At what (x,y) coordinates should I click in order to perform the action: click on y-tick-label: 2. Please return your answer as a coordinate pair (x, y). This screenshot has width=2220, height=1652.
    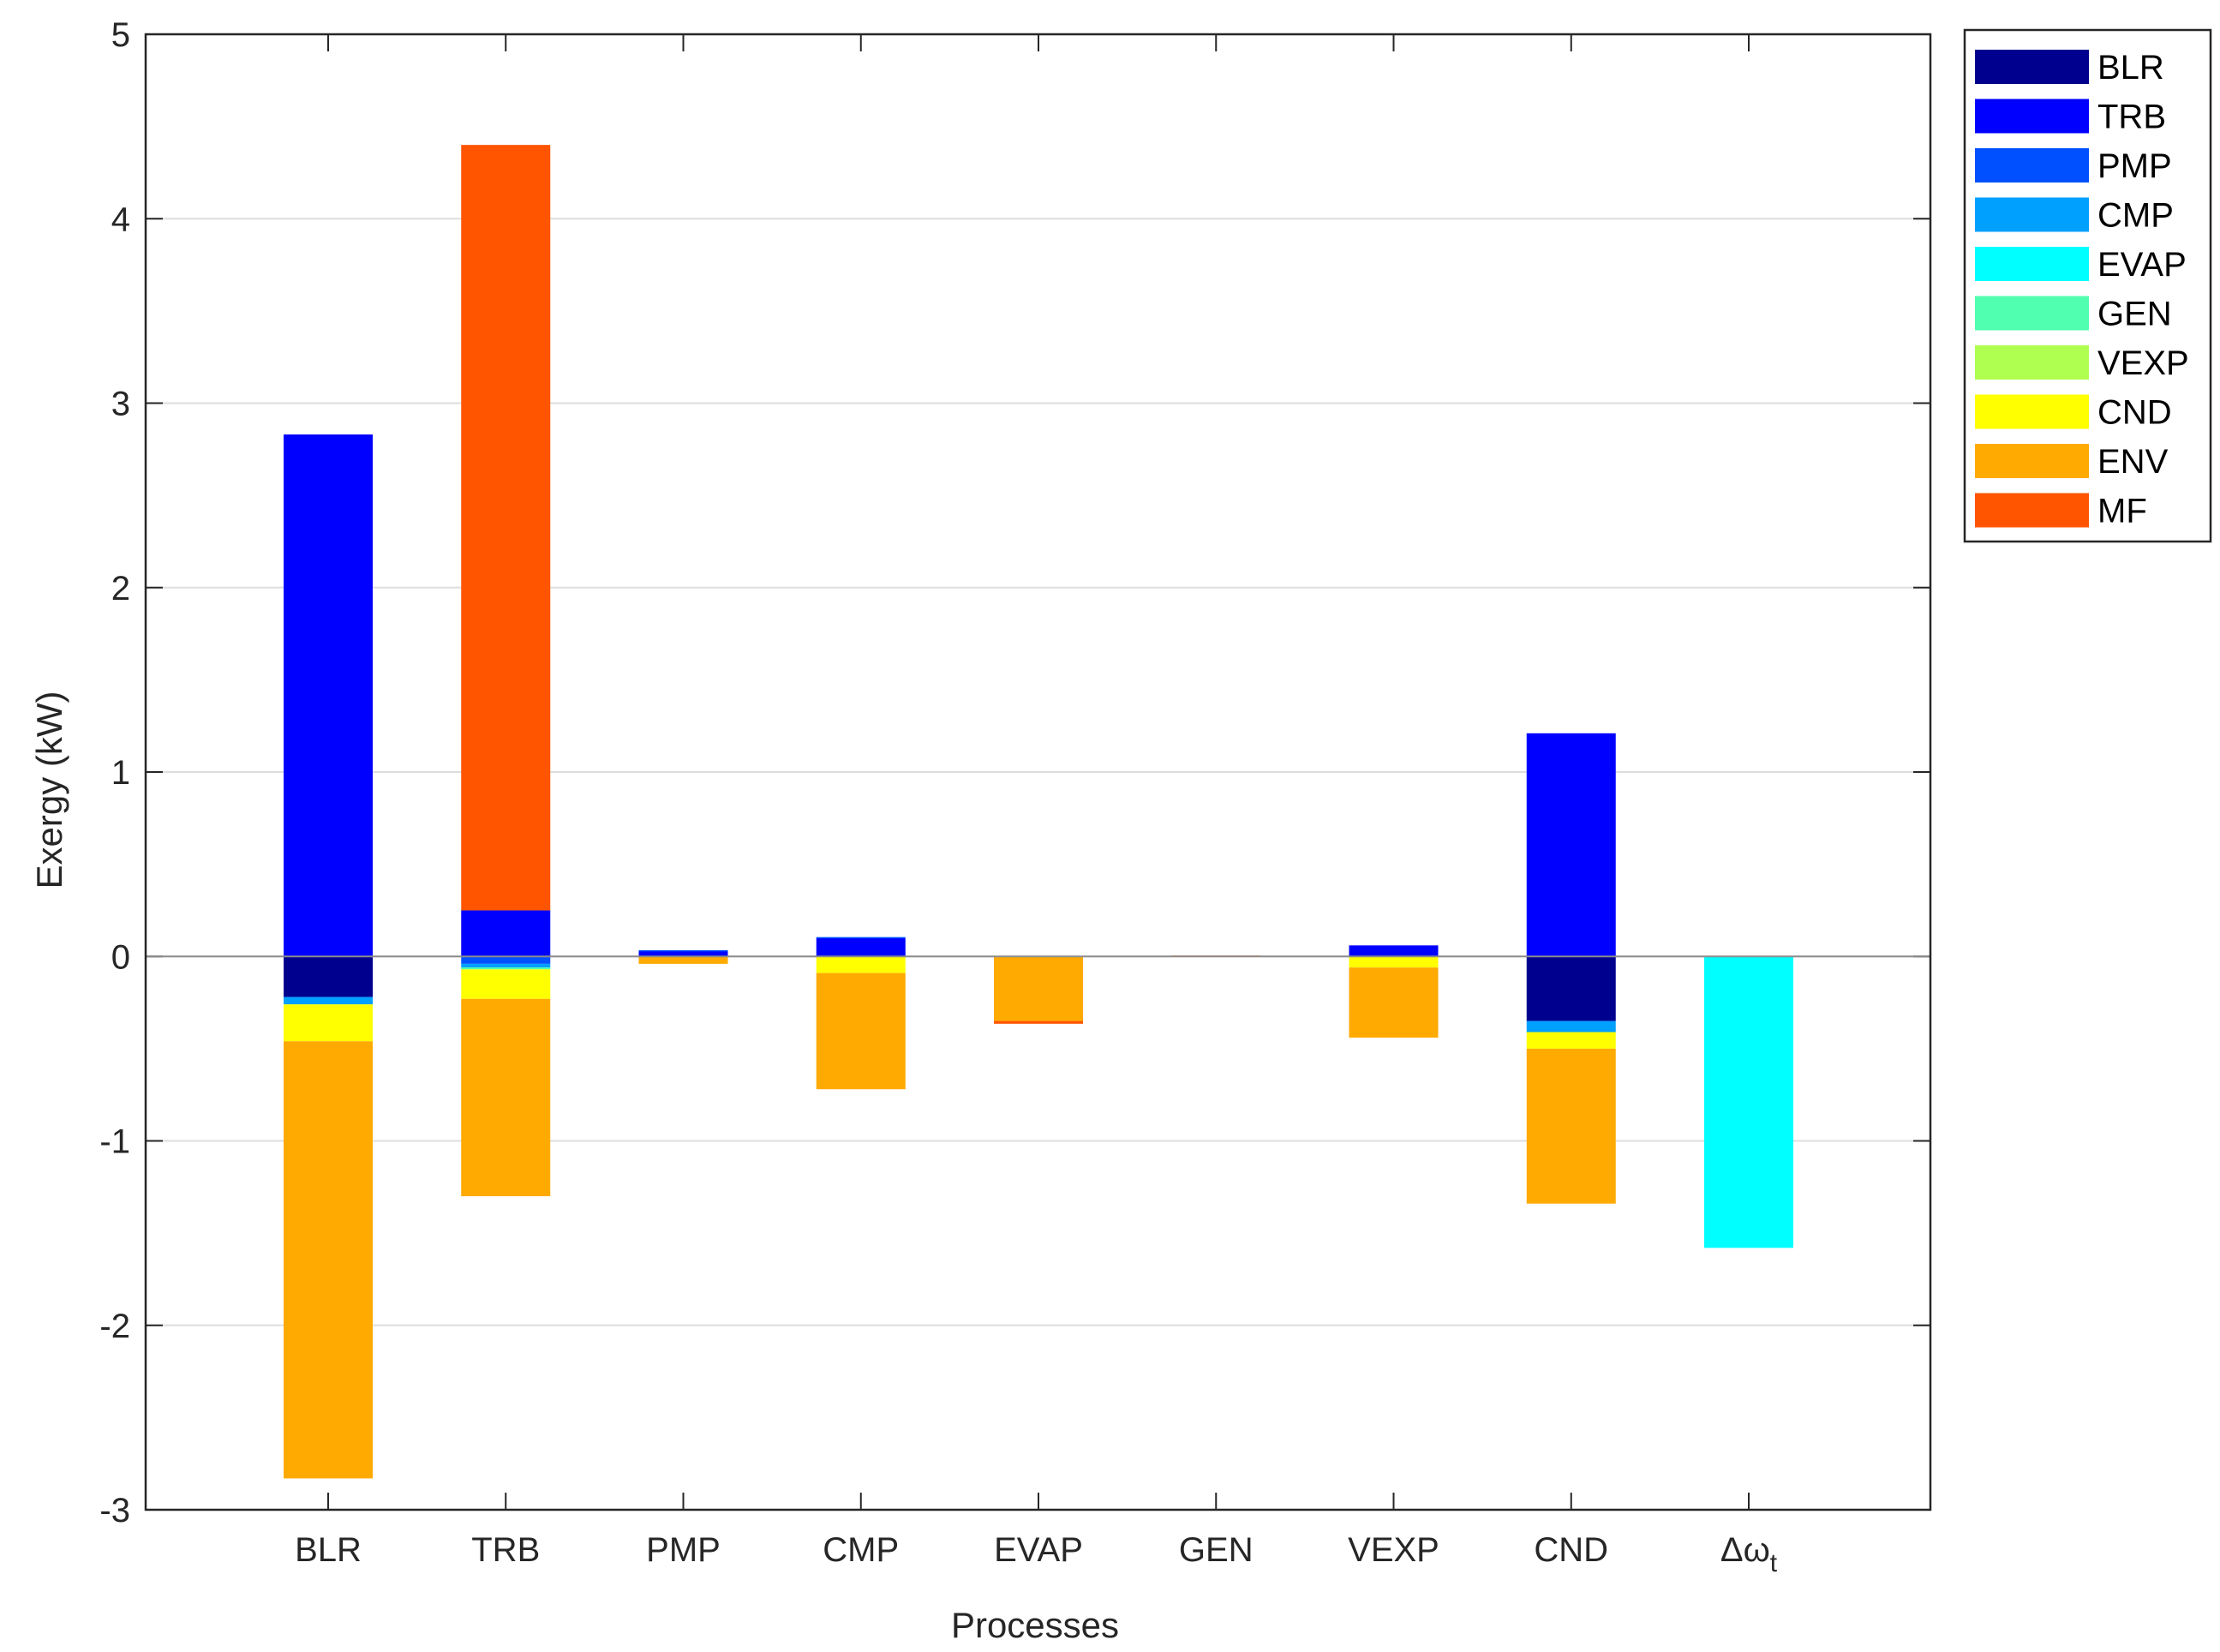
    Looking at the image, I should click on (120, 589).